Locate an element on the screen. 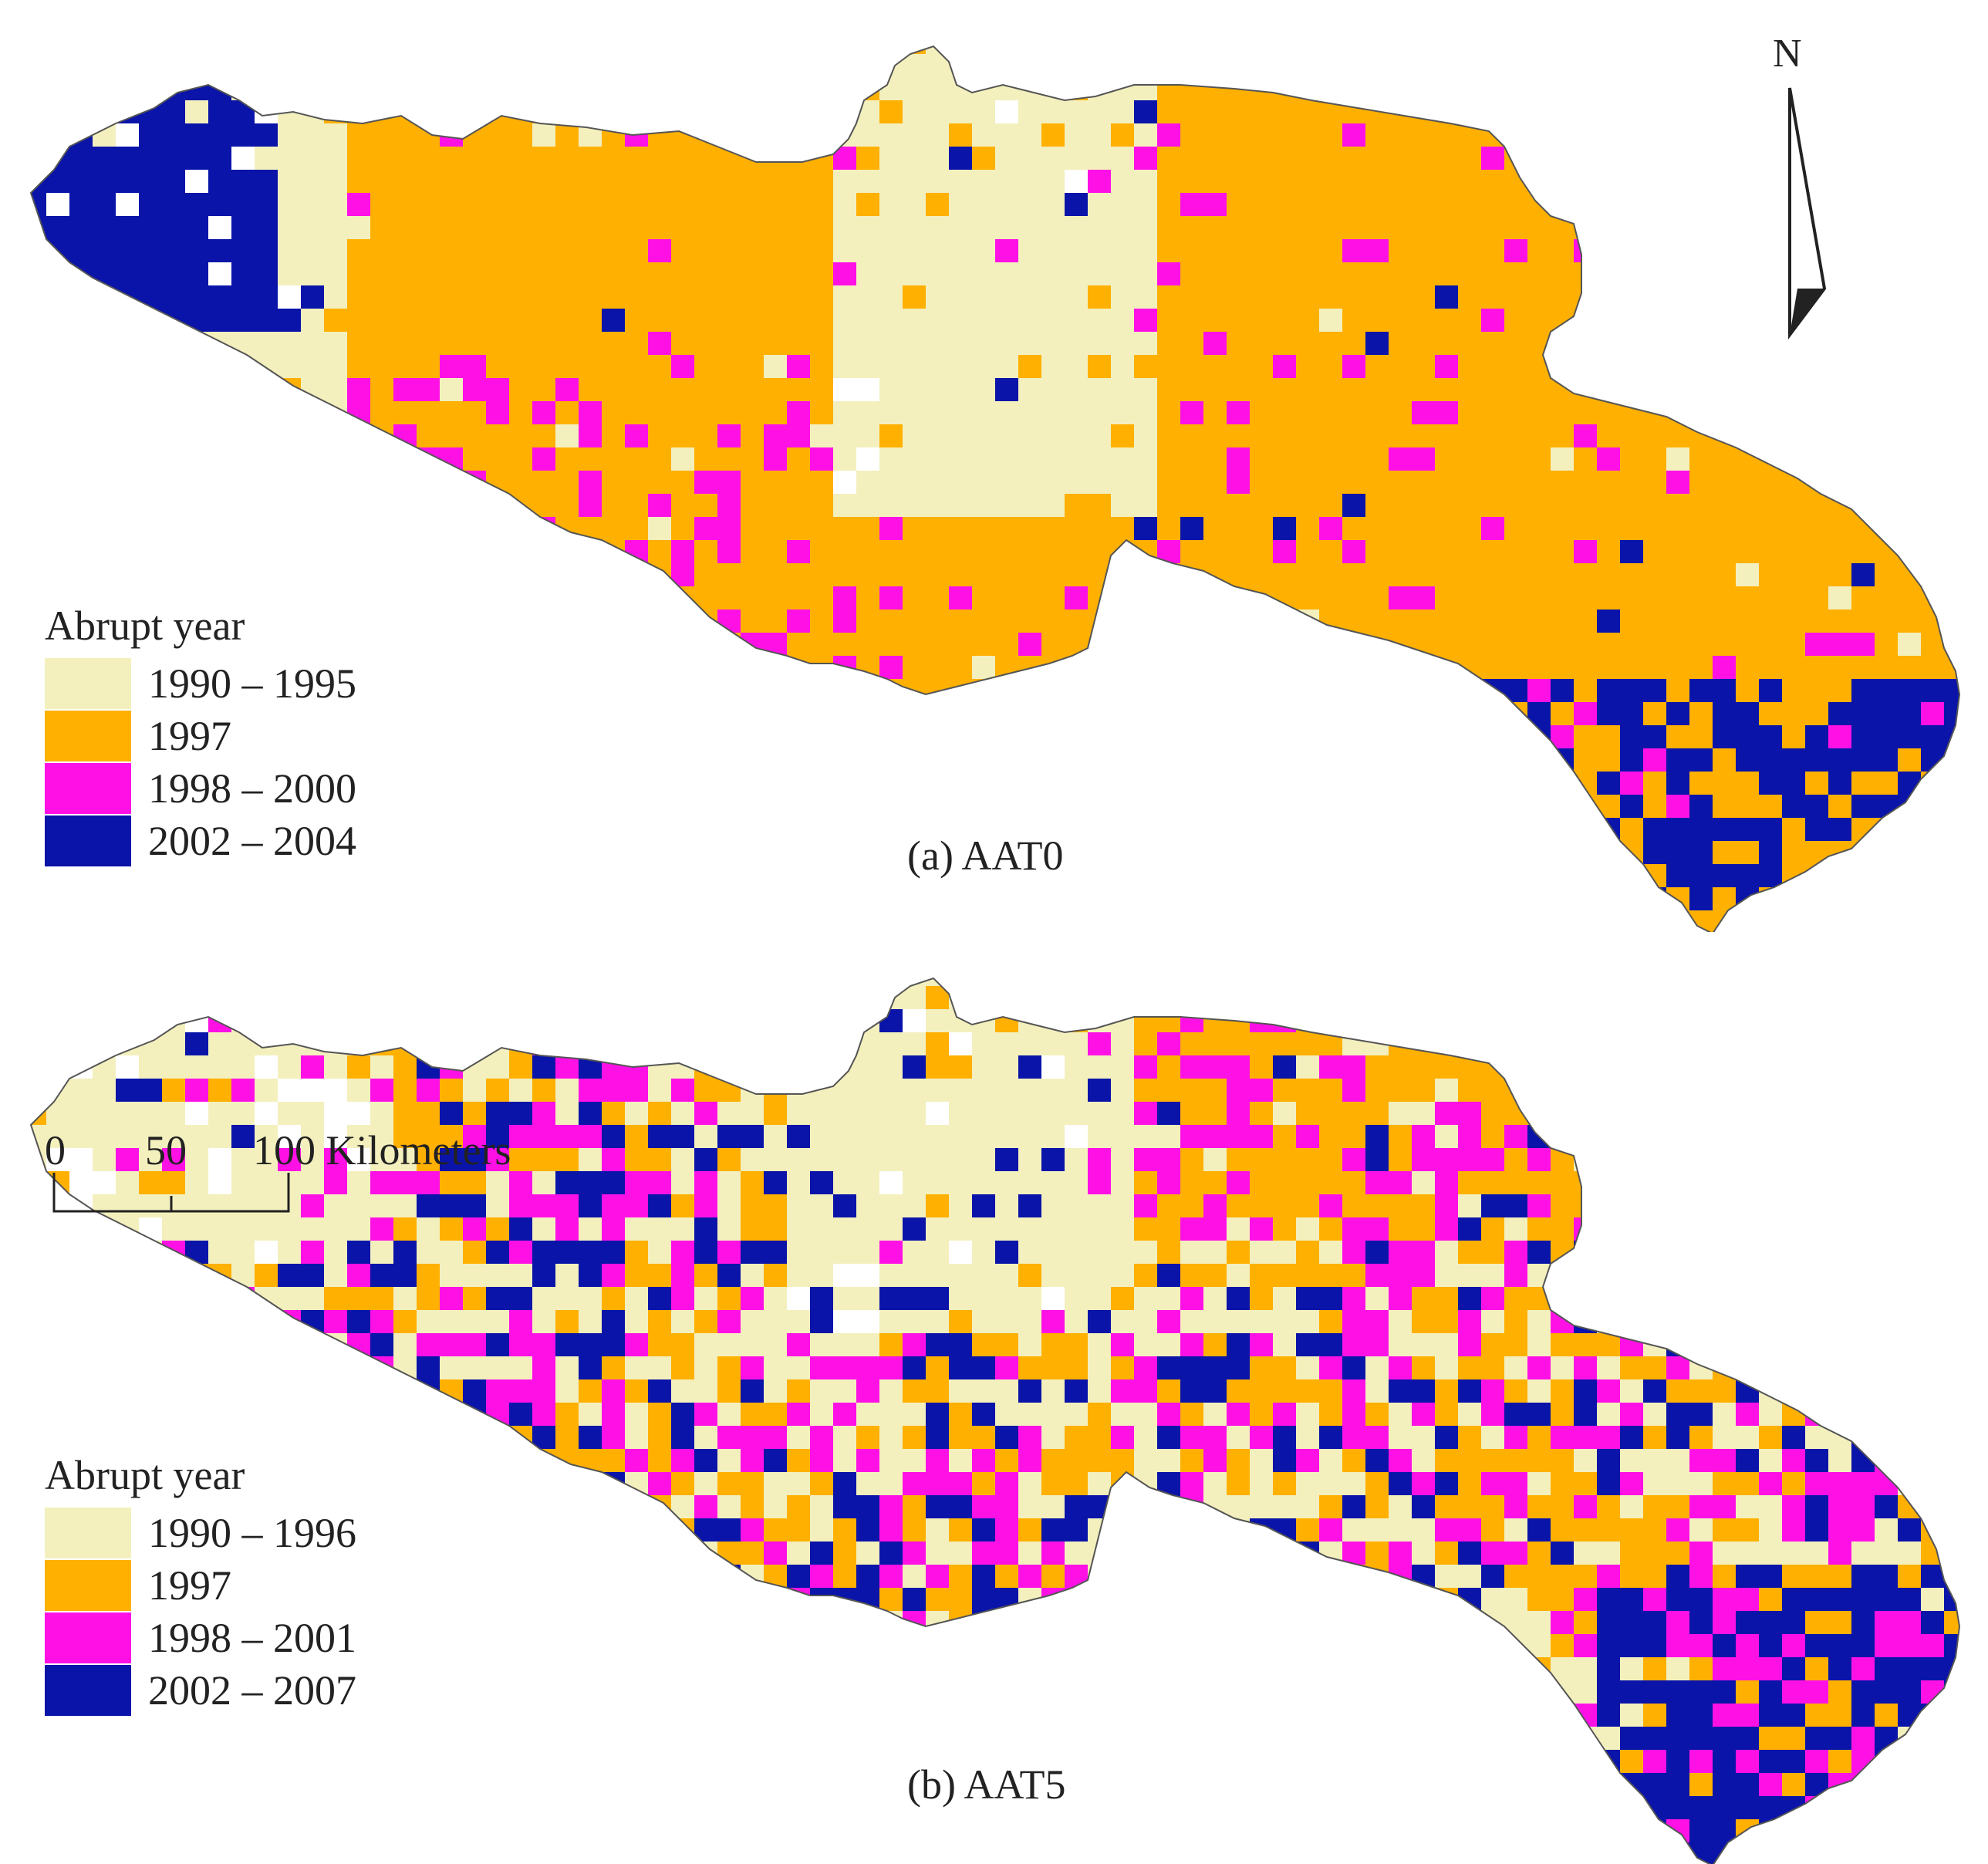 The width and height of the screenshot is (1988, 1864). legend-item: 1997 is located at coordinates (200, 736).